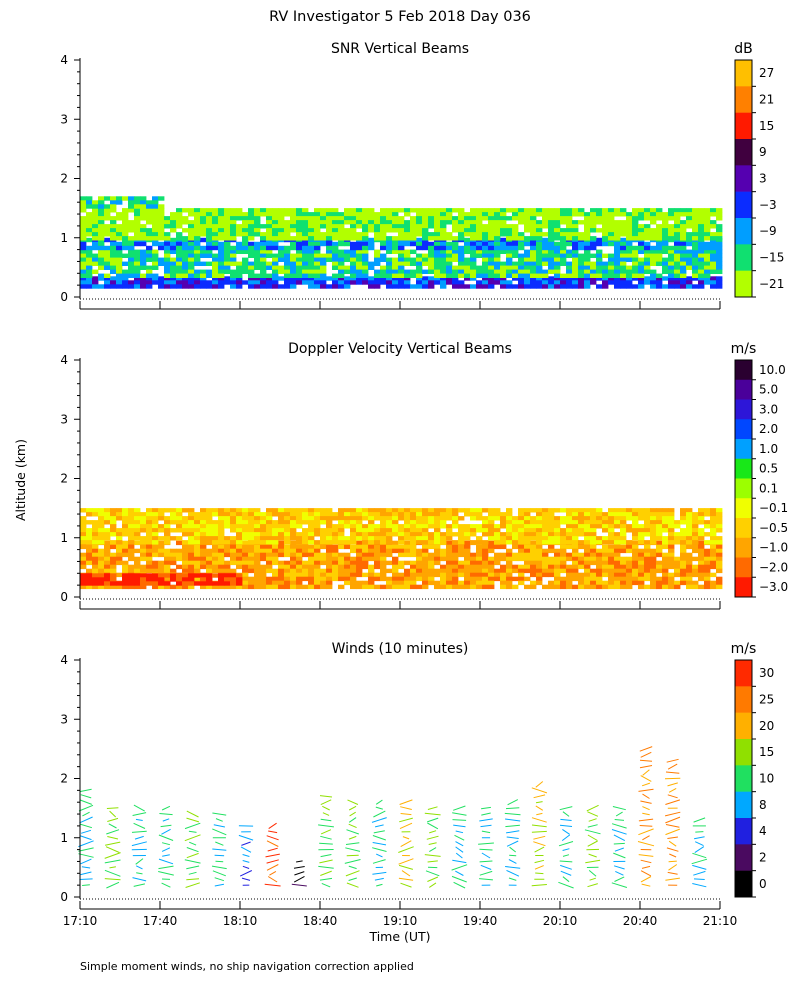  Describe the element at coordinates (743, 884) in the screenshot. I see `colorbar-swatch` at that location.